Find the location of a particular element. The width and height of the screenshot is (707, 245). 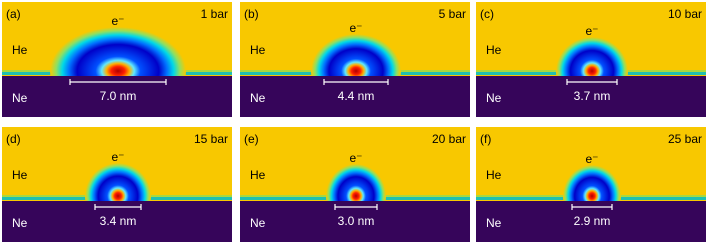

pressure: 5 bar is located at coordinates (452, 14).